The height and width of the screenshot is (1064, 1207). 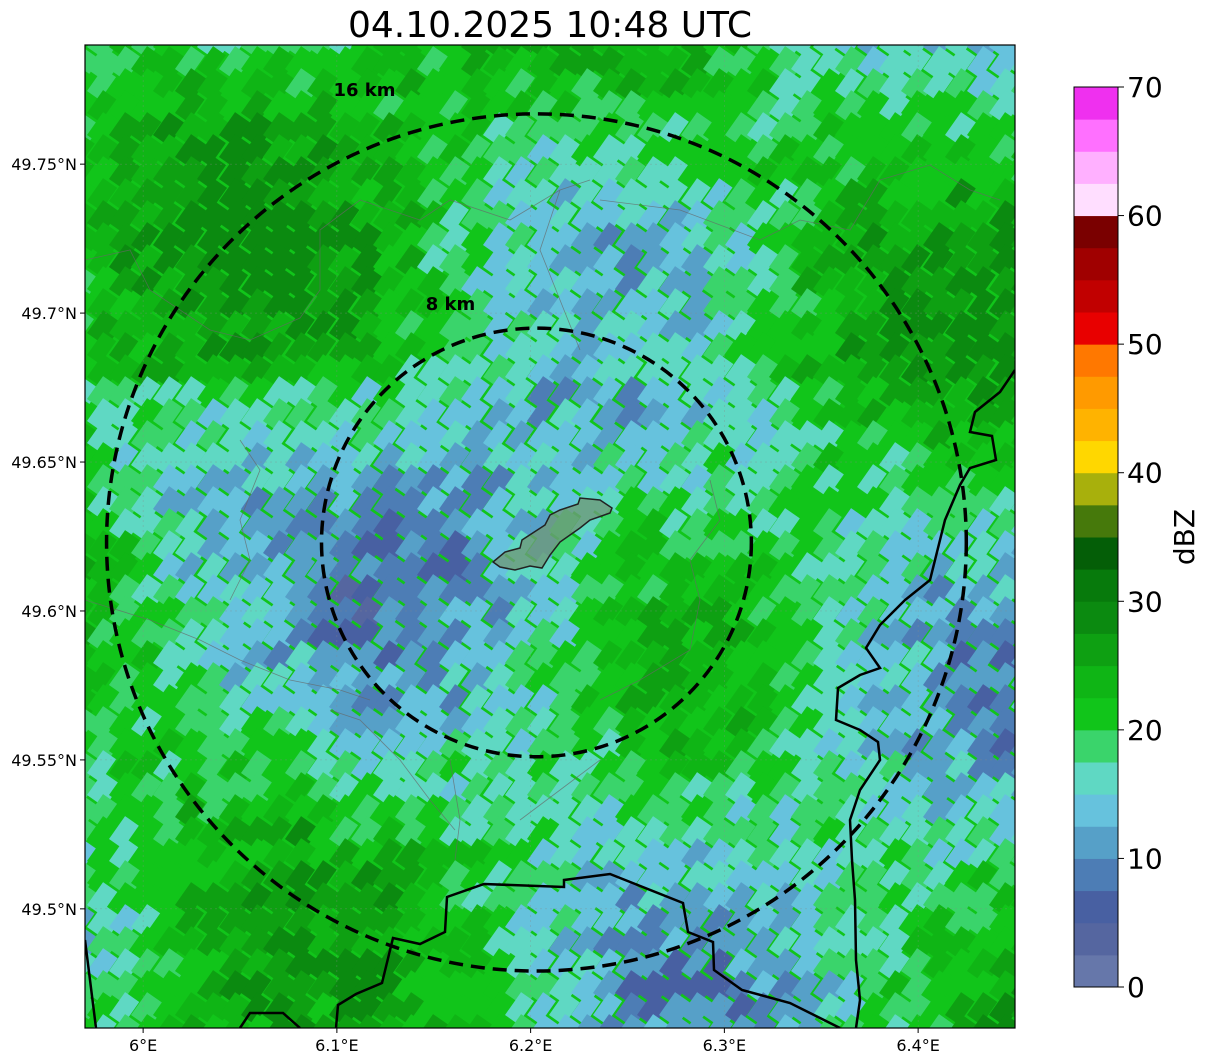 I want to click on latitude-tick-label: 49.7°N, so click(x=49, y=313).